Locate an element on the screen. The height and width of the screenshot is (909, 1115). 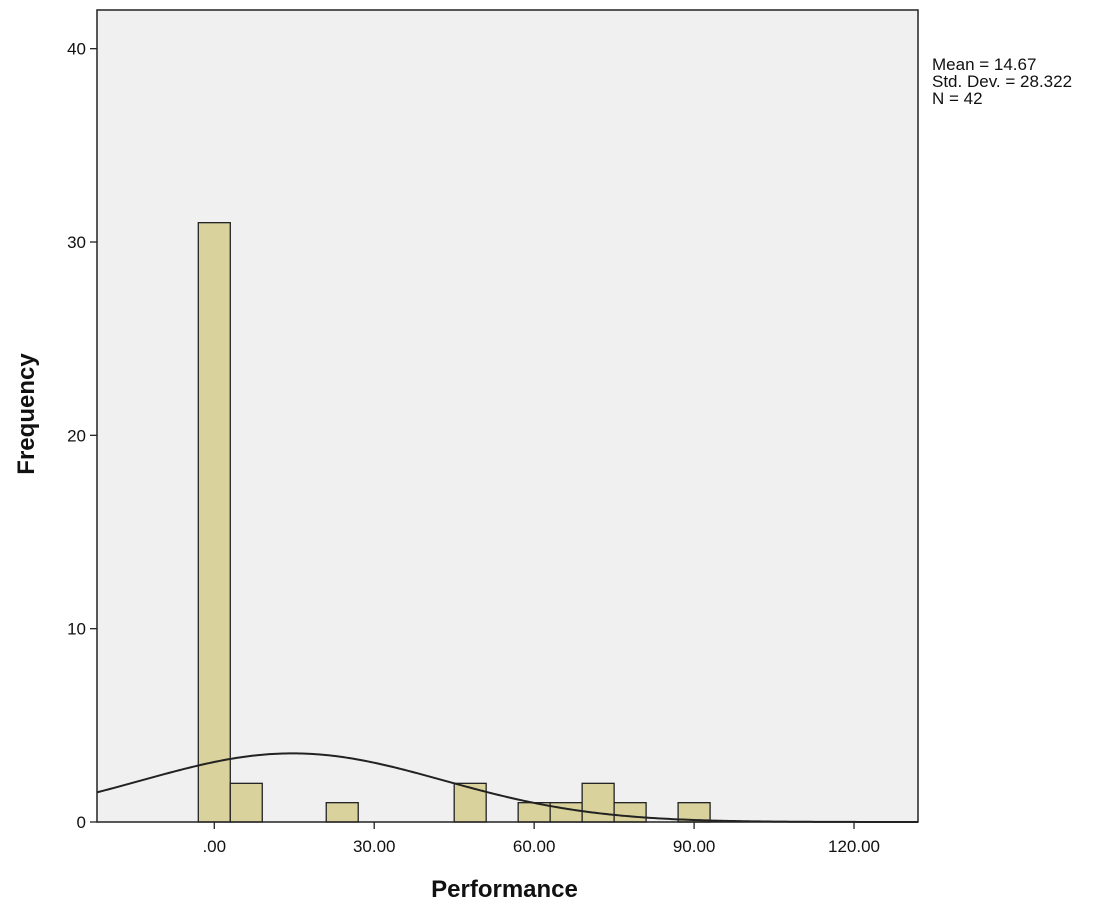
x-tick-label: 120.00 is located at coordinates (854, 846).